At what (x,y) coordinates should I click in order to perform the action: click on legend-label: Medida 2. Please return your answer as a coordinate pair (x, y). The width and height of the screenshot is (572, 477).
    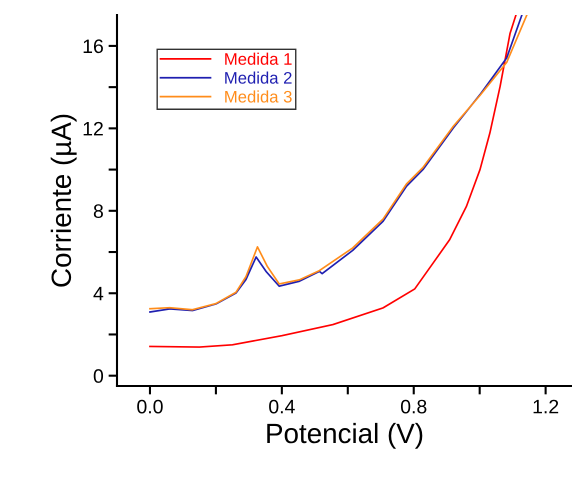
    Looking at the image, I should click on (258, 78).